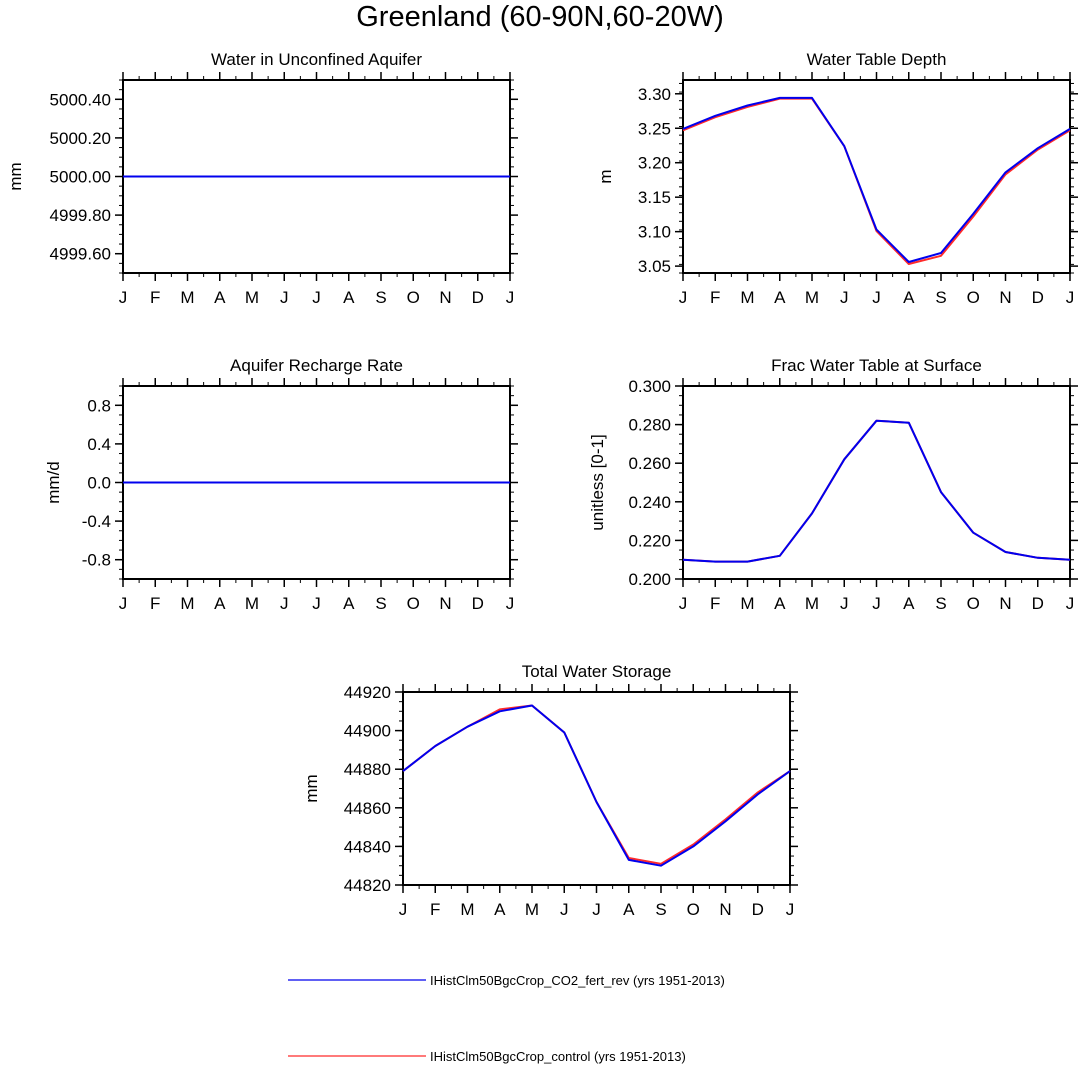  Describe the element at coordinates (316, 59) in the screenshot. I see `chart-title: Water in Unconfined Aquifer` at that location.